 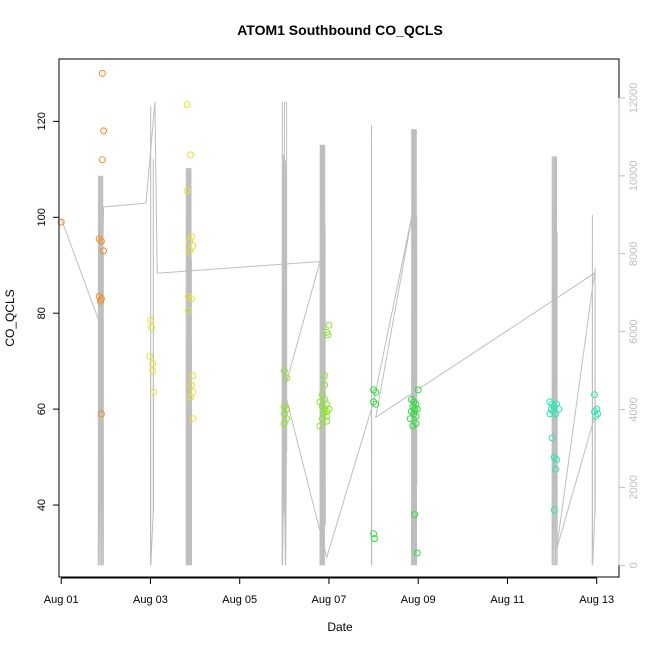 What do you see at coordinates (42, 313) in the screenshot?
I see `y-tick-label: 80` at bounding box center [42, 313].